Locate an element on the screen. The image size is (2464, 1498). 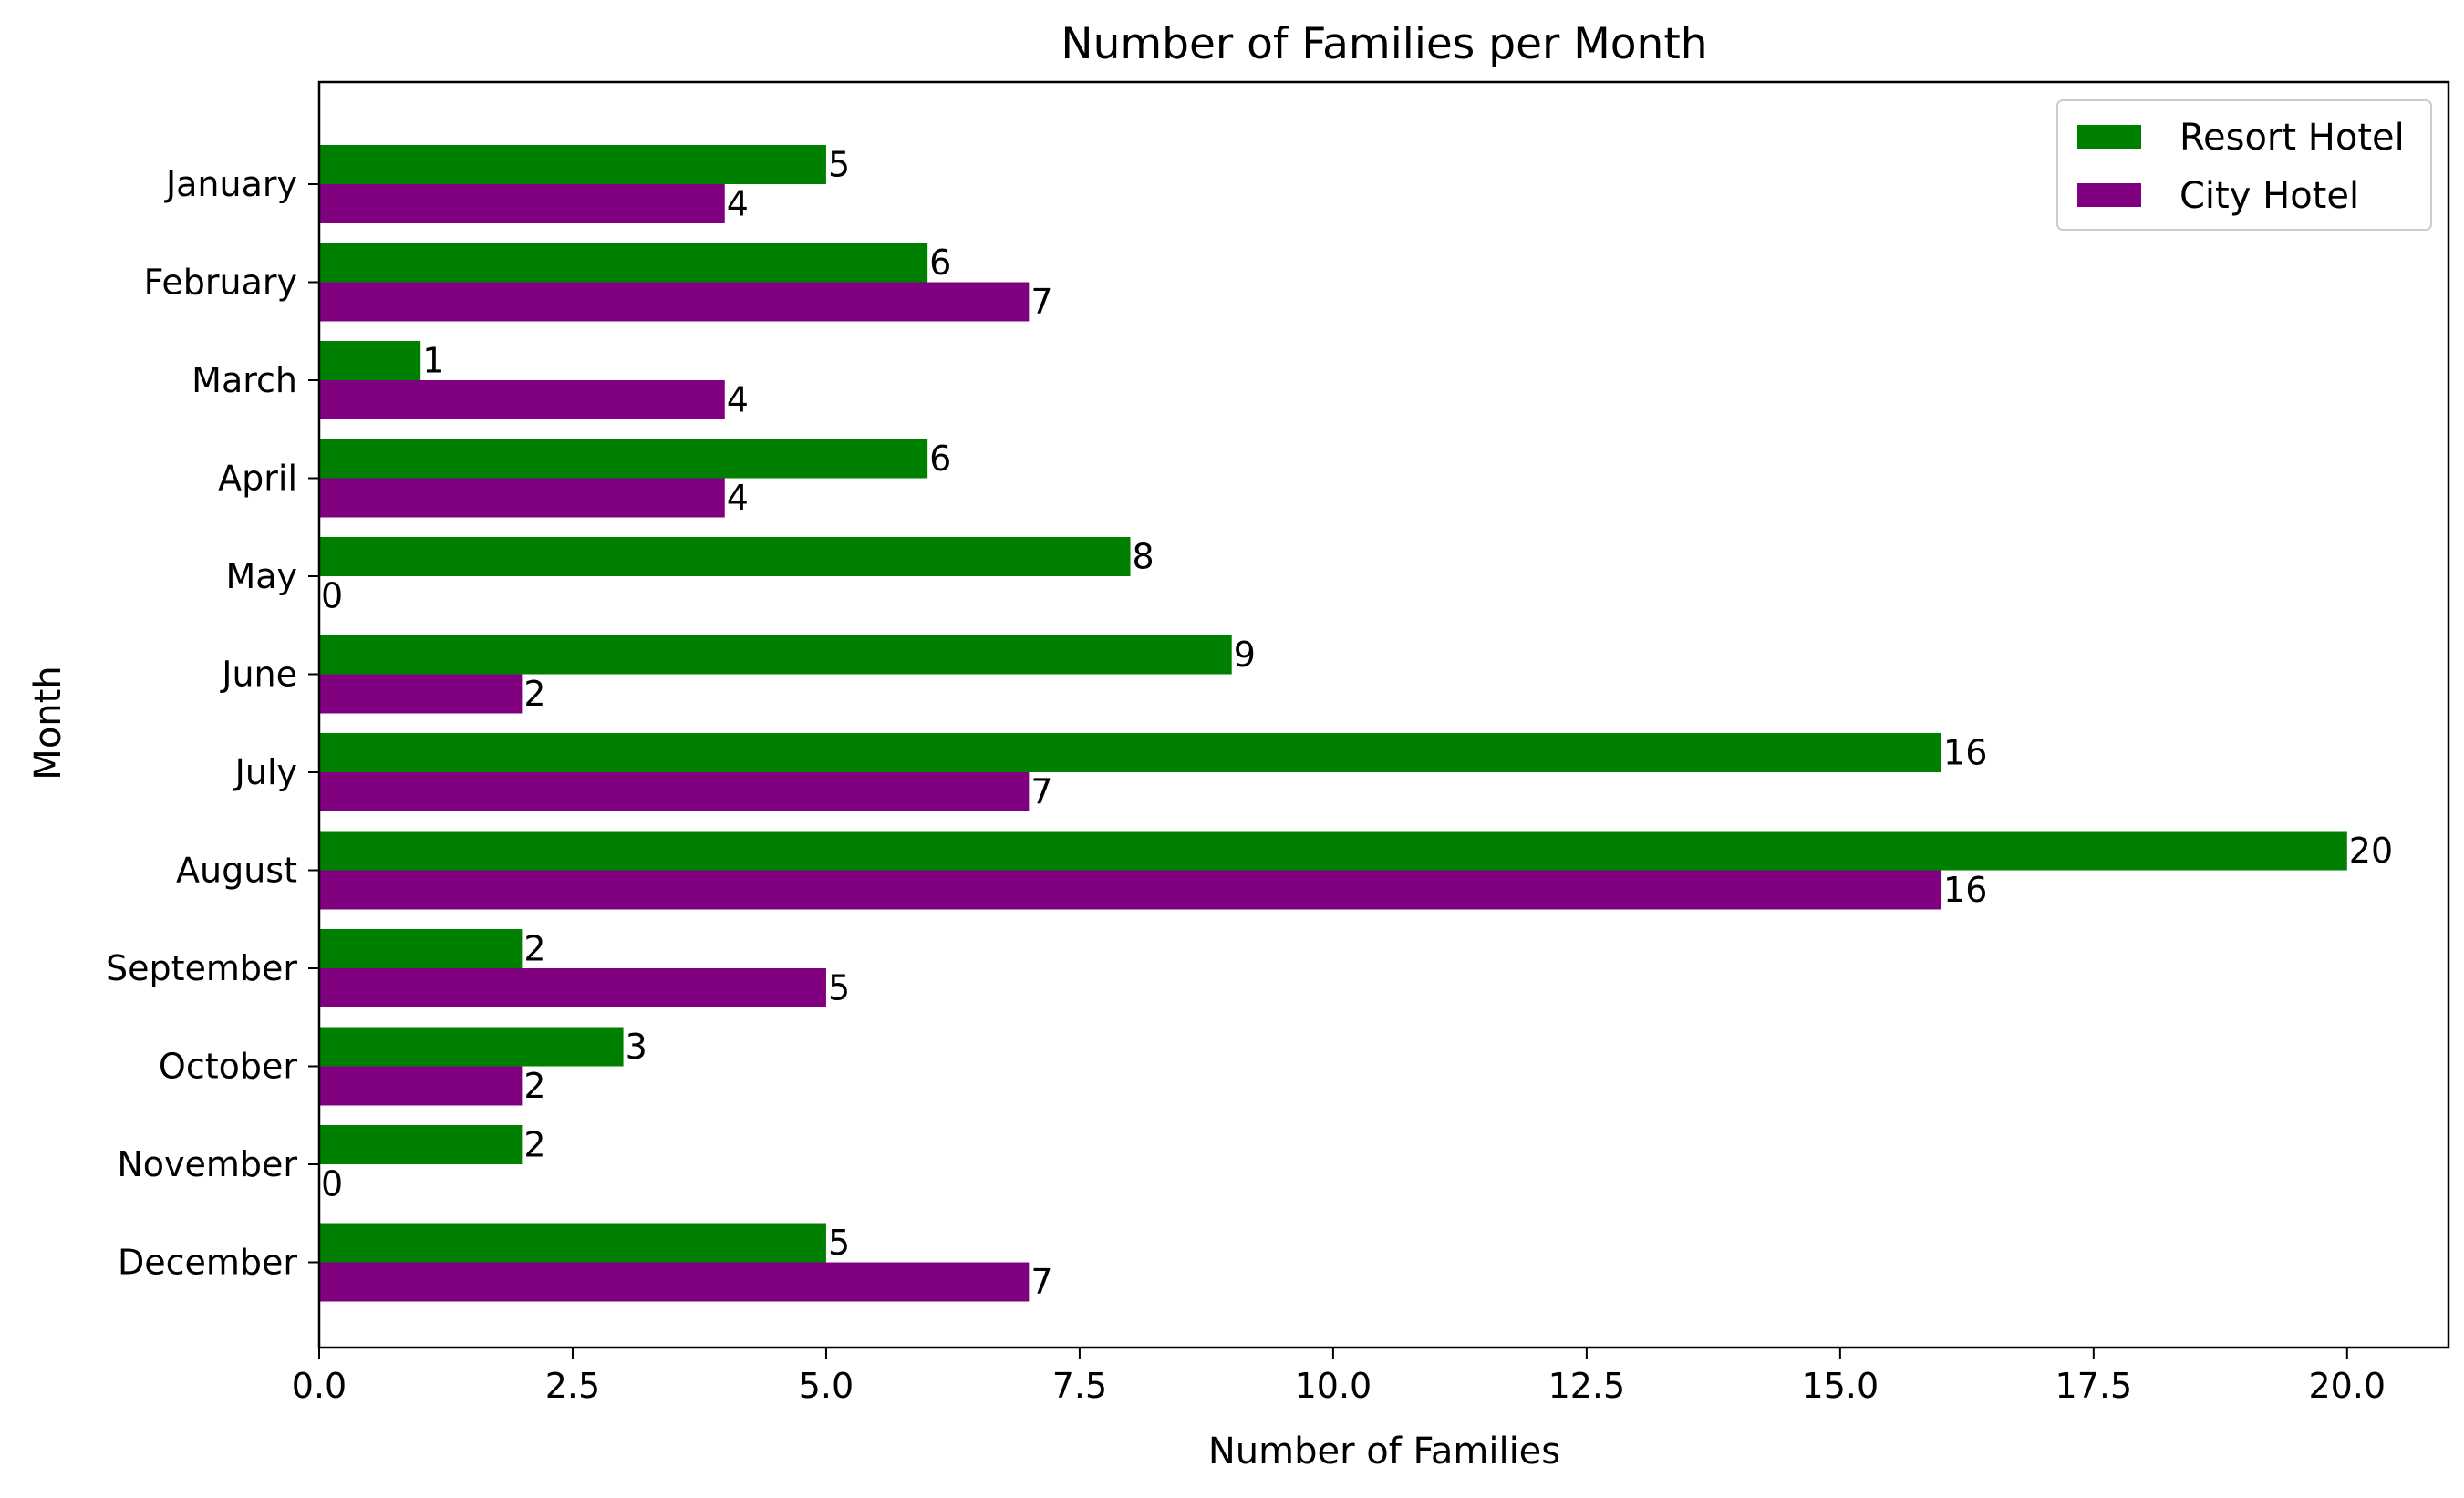
data-label-city-july: 7 is located at coordinates (1041, 792).